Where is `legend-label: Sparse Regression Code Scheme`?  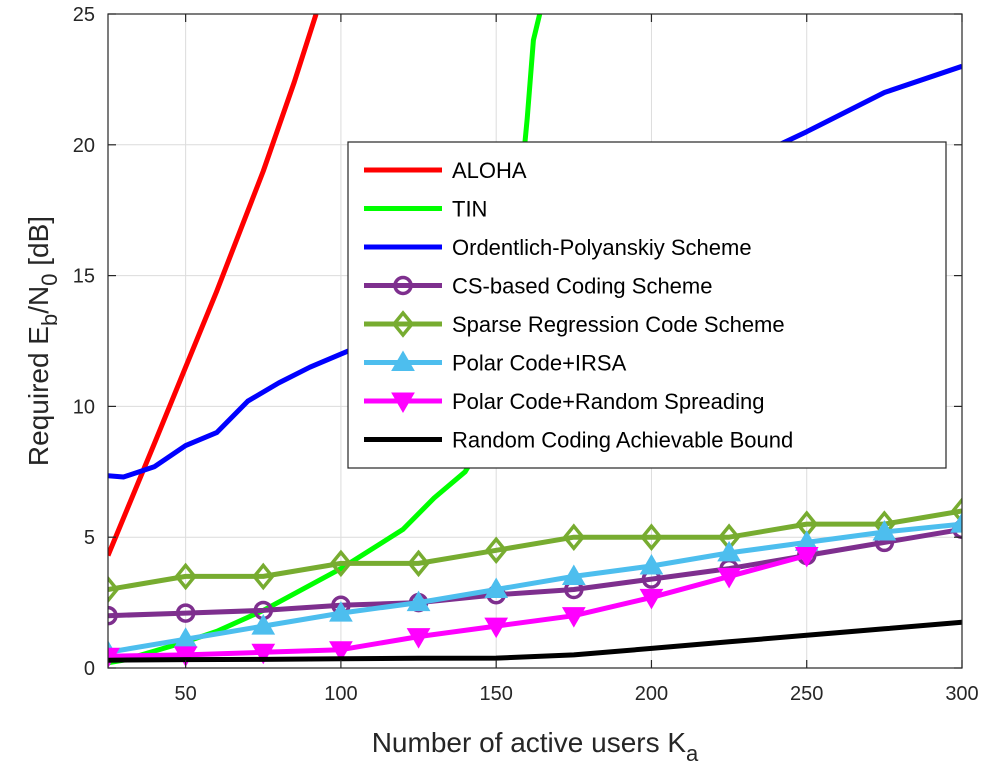 legend-label: Sparse Regression Code Scheme is located at coordinates (618, 324).